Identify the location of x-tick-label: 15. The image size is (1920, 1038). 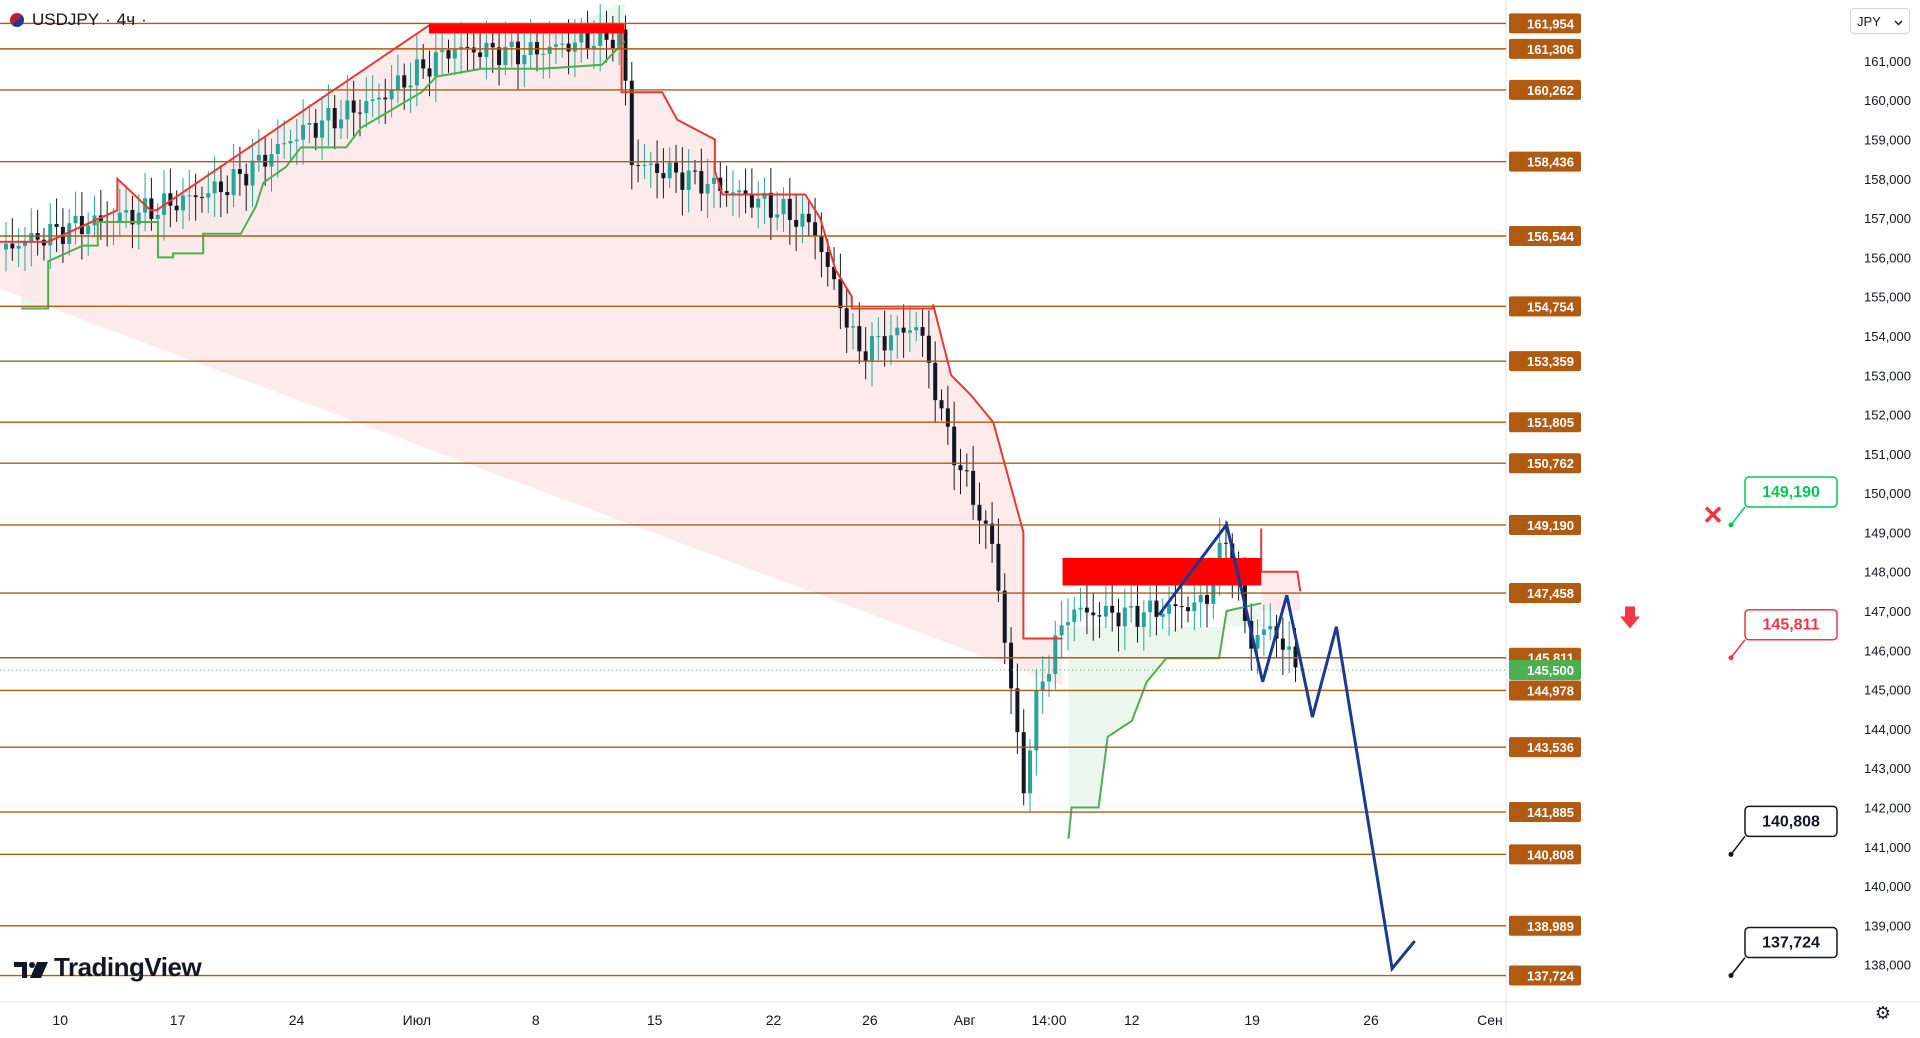
(655, 1020).